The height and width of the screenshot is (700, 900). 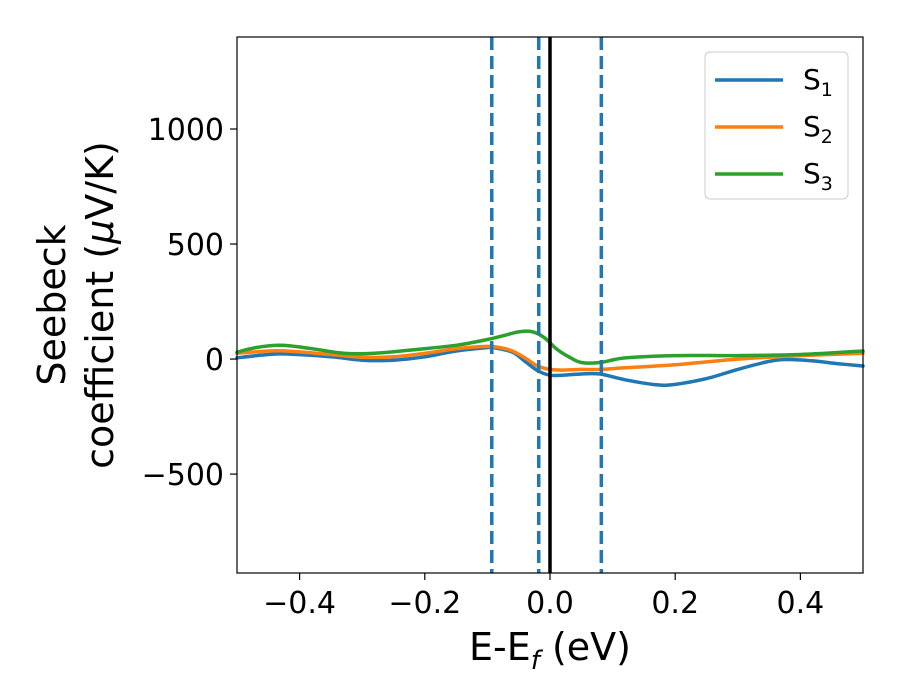 What do you see at coordinates (818, 82) in the screenshot?
I see `legend-label-s1: S1` at bounding box center [818, 82].